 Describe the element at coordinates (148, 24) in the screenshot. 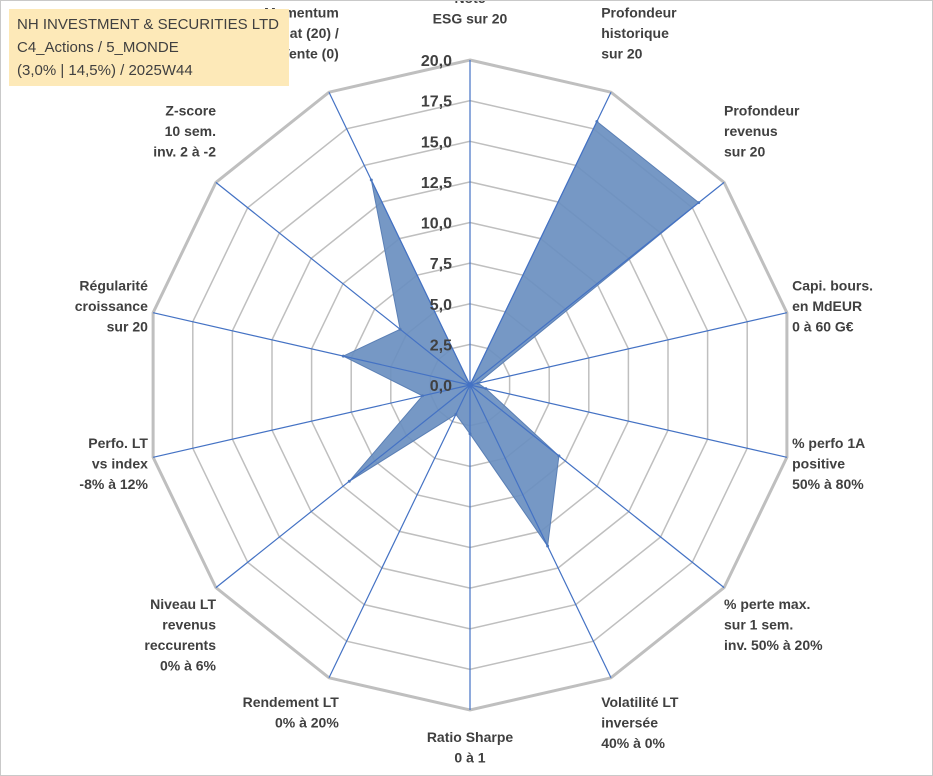

I see `company-name: NH INVESTMENT & SECURITIES LTD` at that location.